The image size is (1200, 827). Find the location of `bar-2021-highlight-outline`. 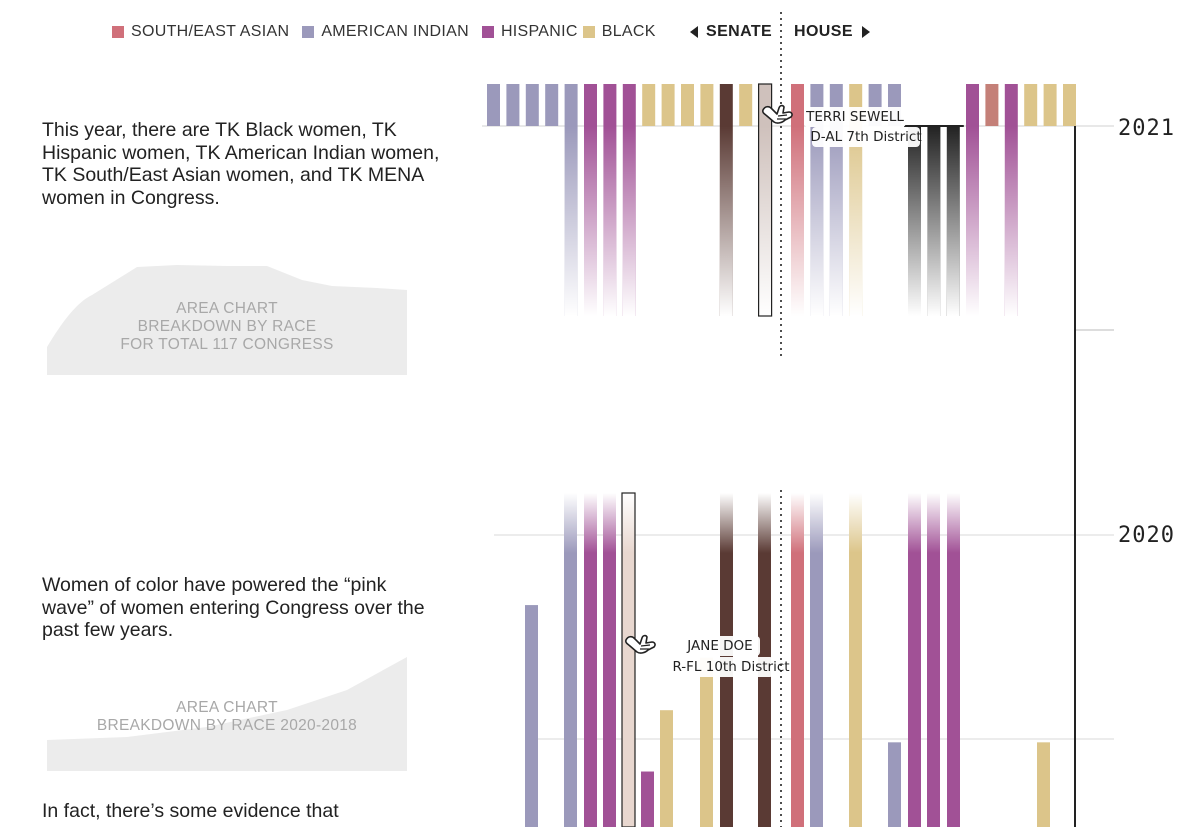

bar-2021-highlight-outline is located at coordinates (765, 200).